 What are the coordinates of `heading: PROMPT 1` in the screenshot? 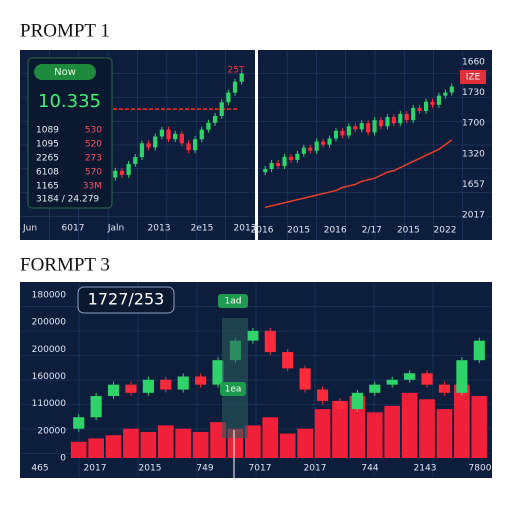 It's located at (65, 30).